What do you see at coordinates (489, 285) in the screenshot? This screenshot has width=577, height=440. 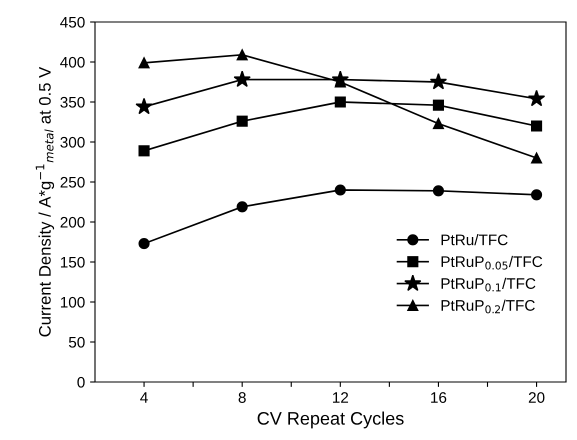 I see `legend-label: PtRuP$_{0.1}$/TFC` at bounding box center [489, 285].